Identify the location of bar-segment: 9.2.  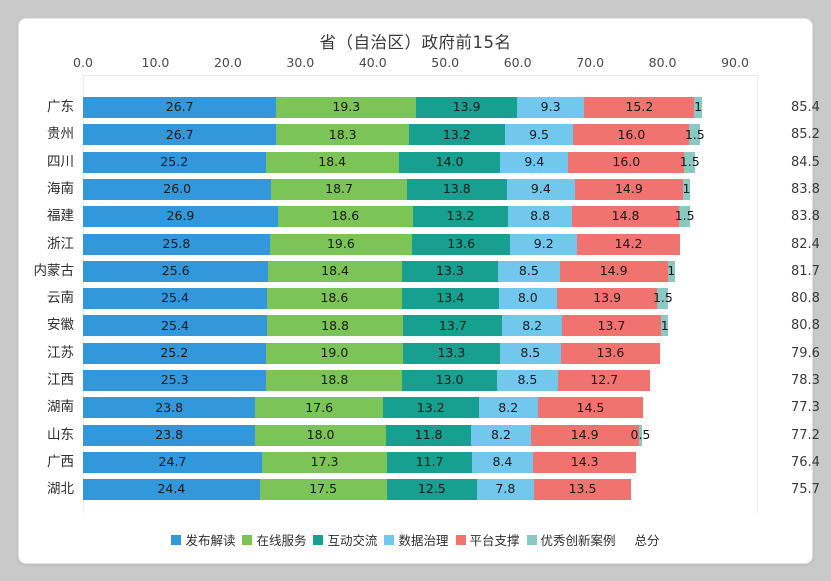
(544, 244).